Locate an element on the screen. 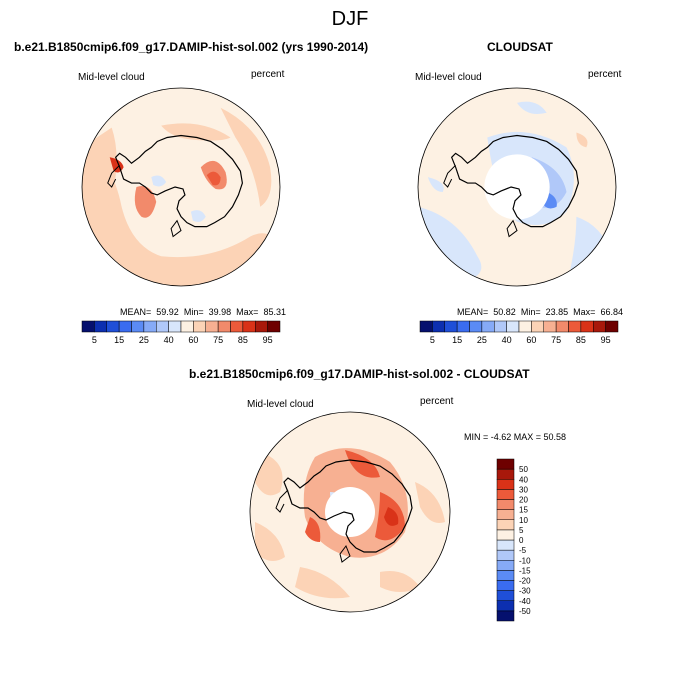  model-region-east is located at coordinates (246, 157).